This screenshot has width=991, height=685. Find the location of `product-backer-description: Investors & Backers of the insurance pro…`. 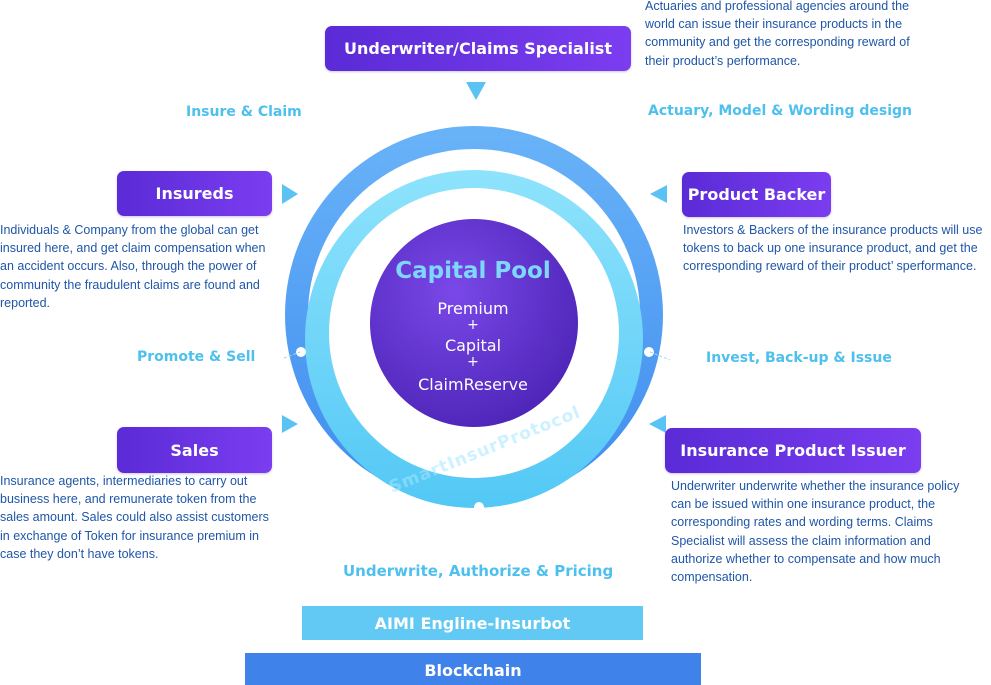

product-backer-description: Investors & Backers of the insurance pro… is located at coordinates (833, 248).